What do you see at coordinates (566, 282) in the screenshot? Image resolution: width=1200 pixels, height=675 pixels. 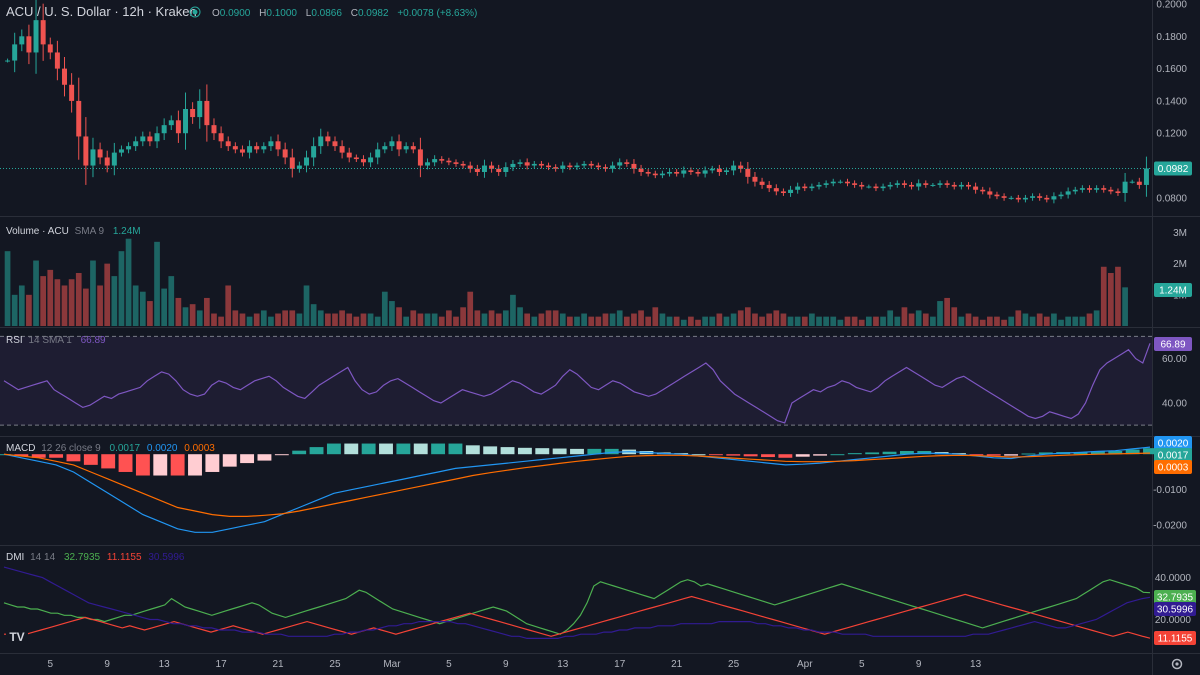 I see `volume-bars` at bounding box center [566, 282].